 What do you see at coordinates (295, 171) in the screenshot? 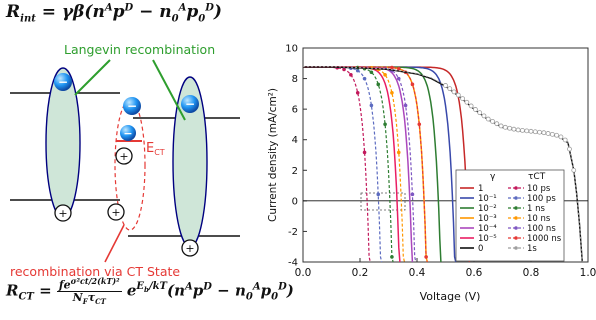
I see `y-tick-label: 2` at bounding box center [295, 171].